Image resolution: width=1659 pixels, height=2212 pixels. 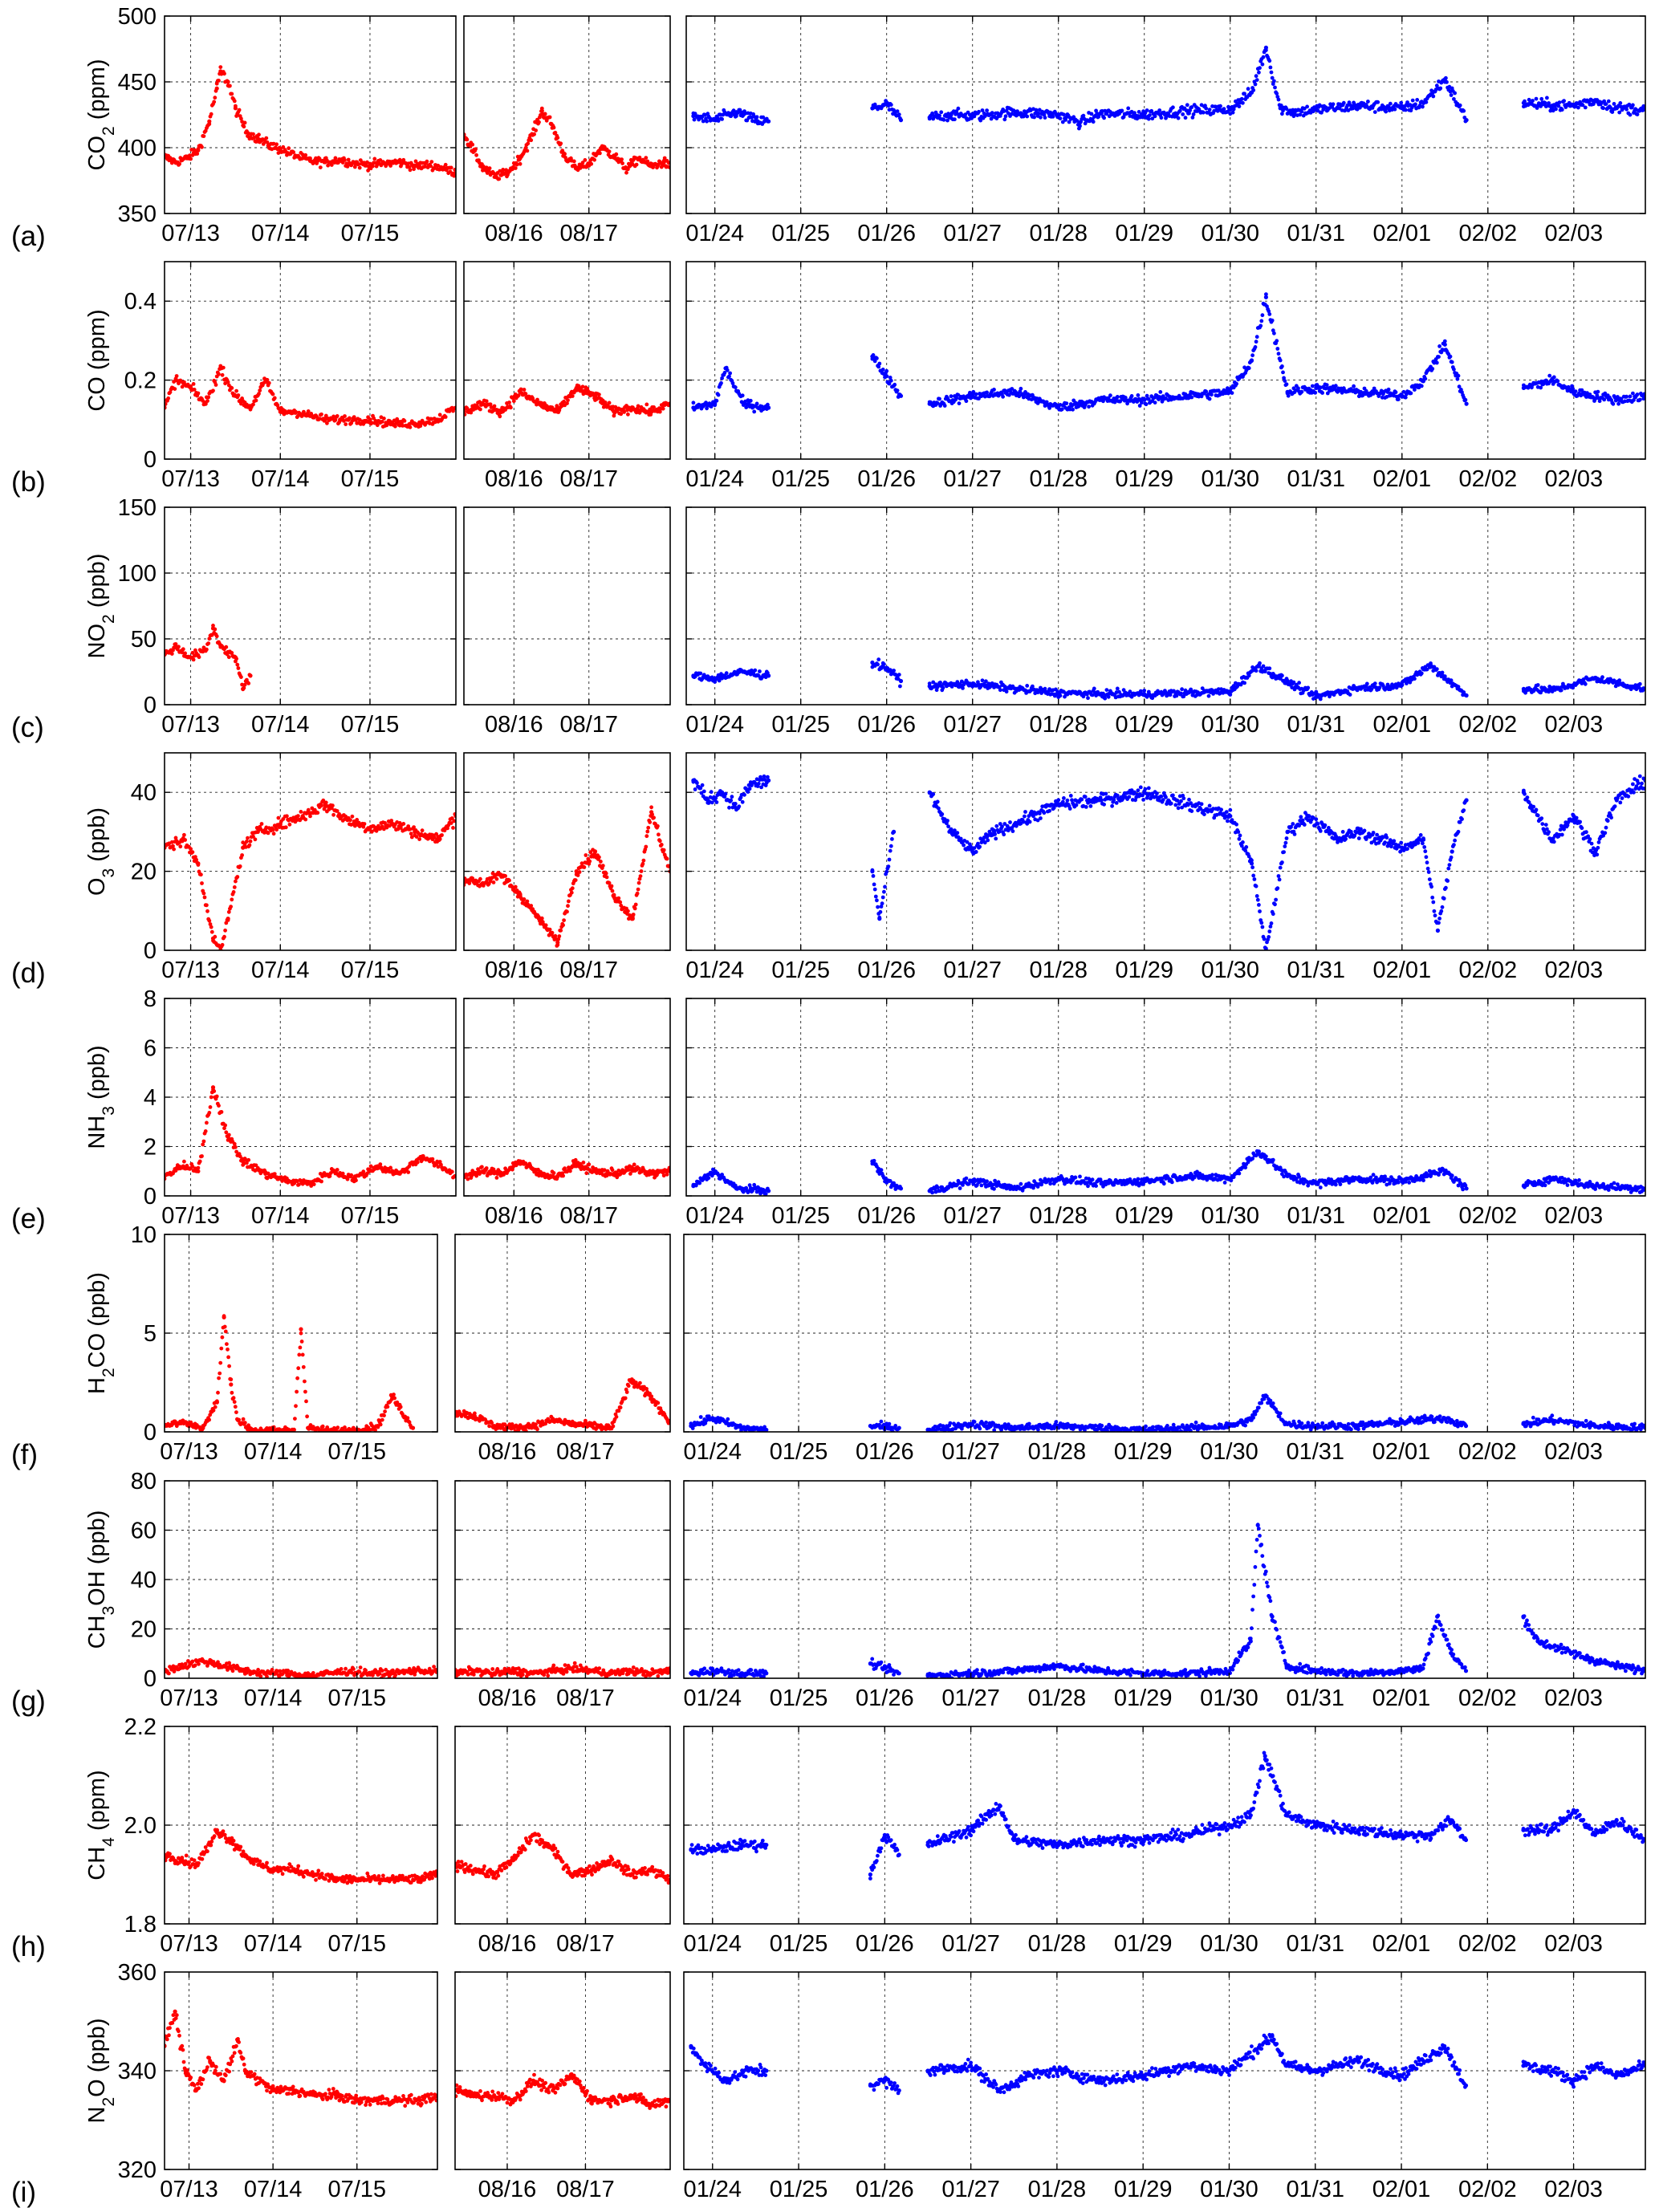 What do you see at coordinates (514, 479) in the screenshot?
I see `x-tick-label: 08/16` at bounding box center [514, 479].